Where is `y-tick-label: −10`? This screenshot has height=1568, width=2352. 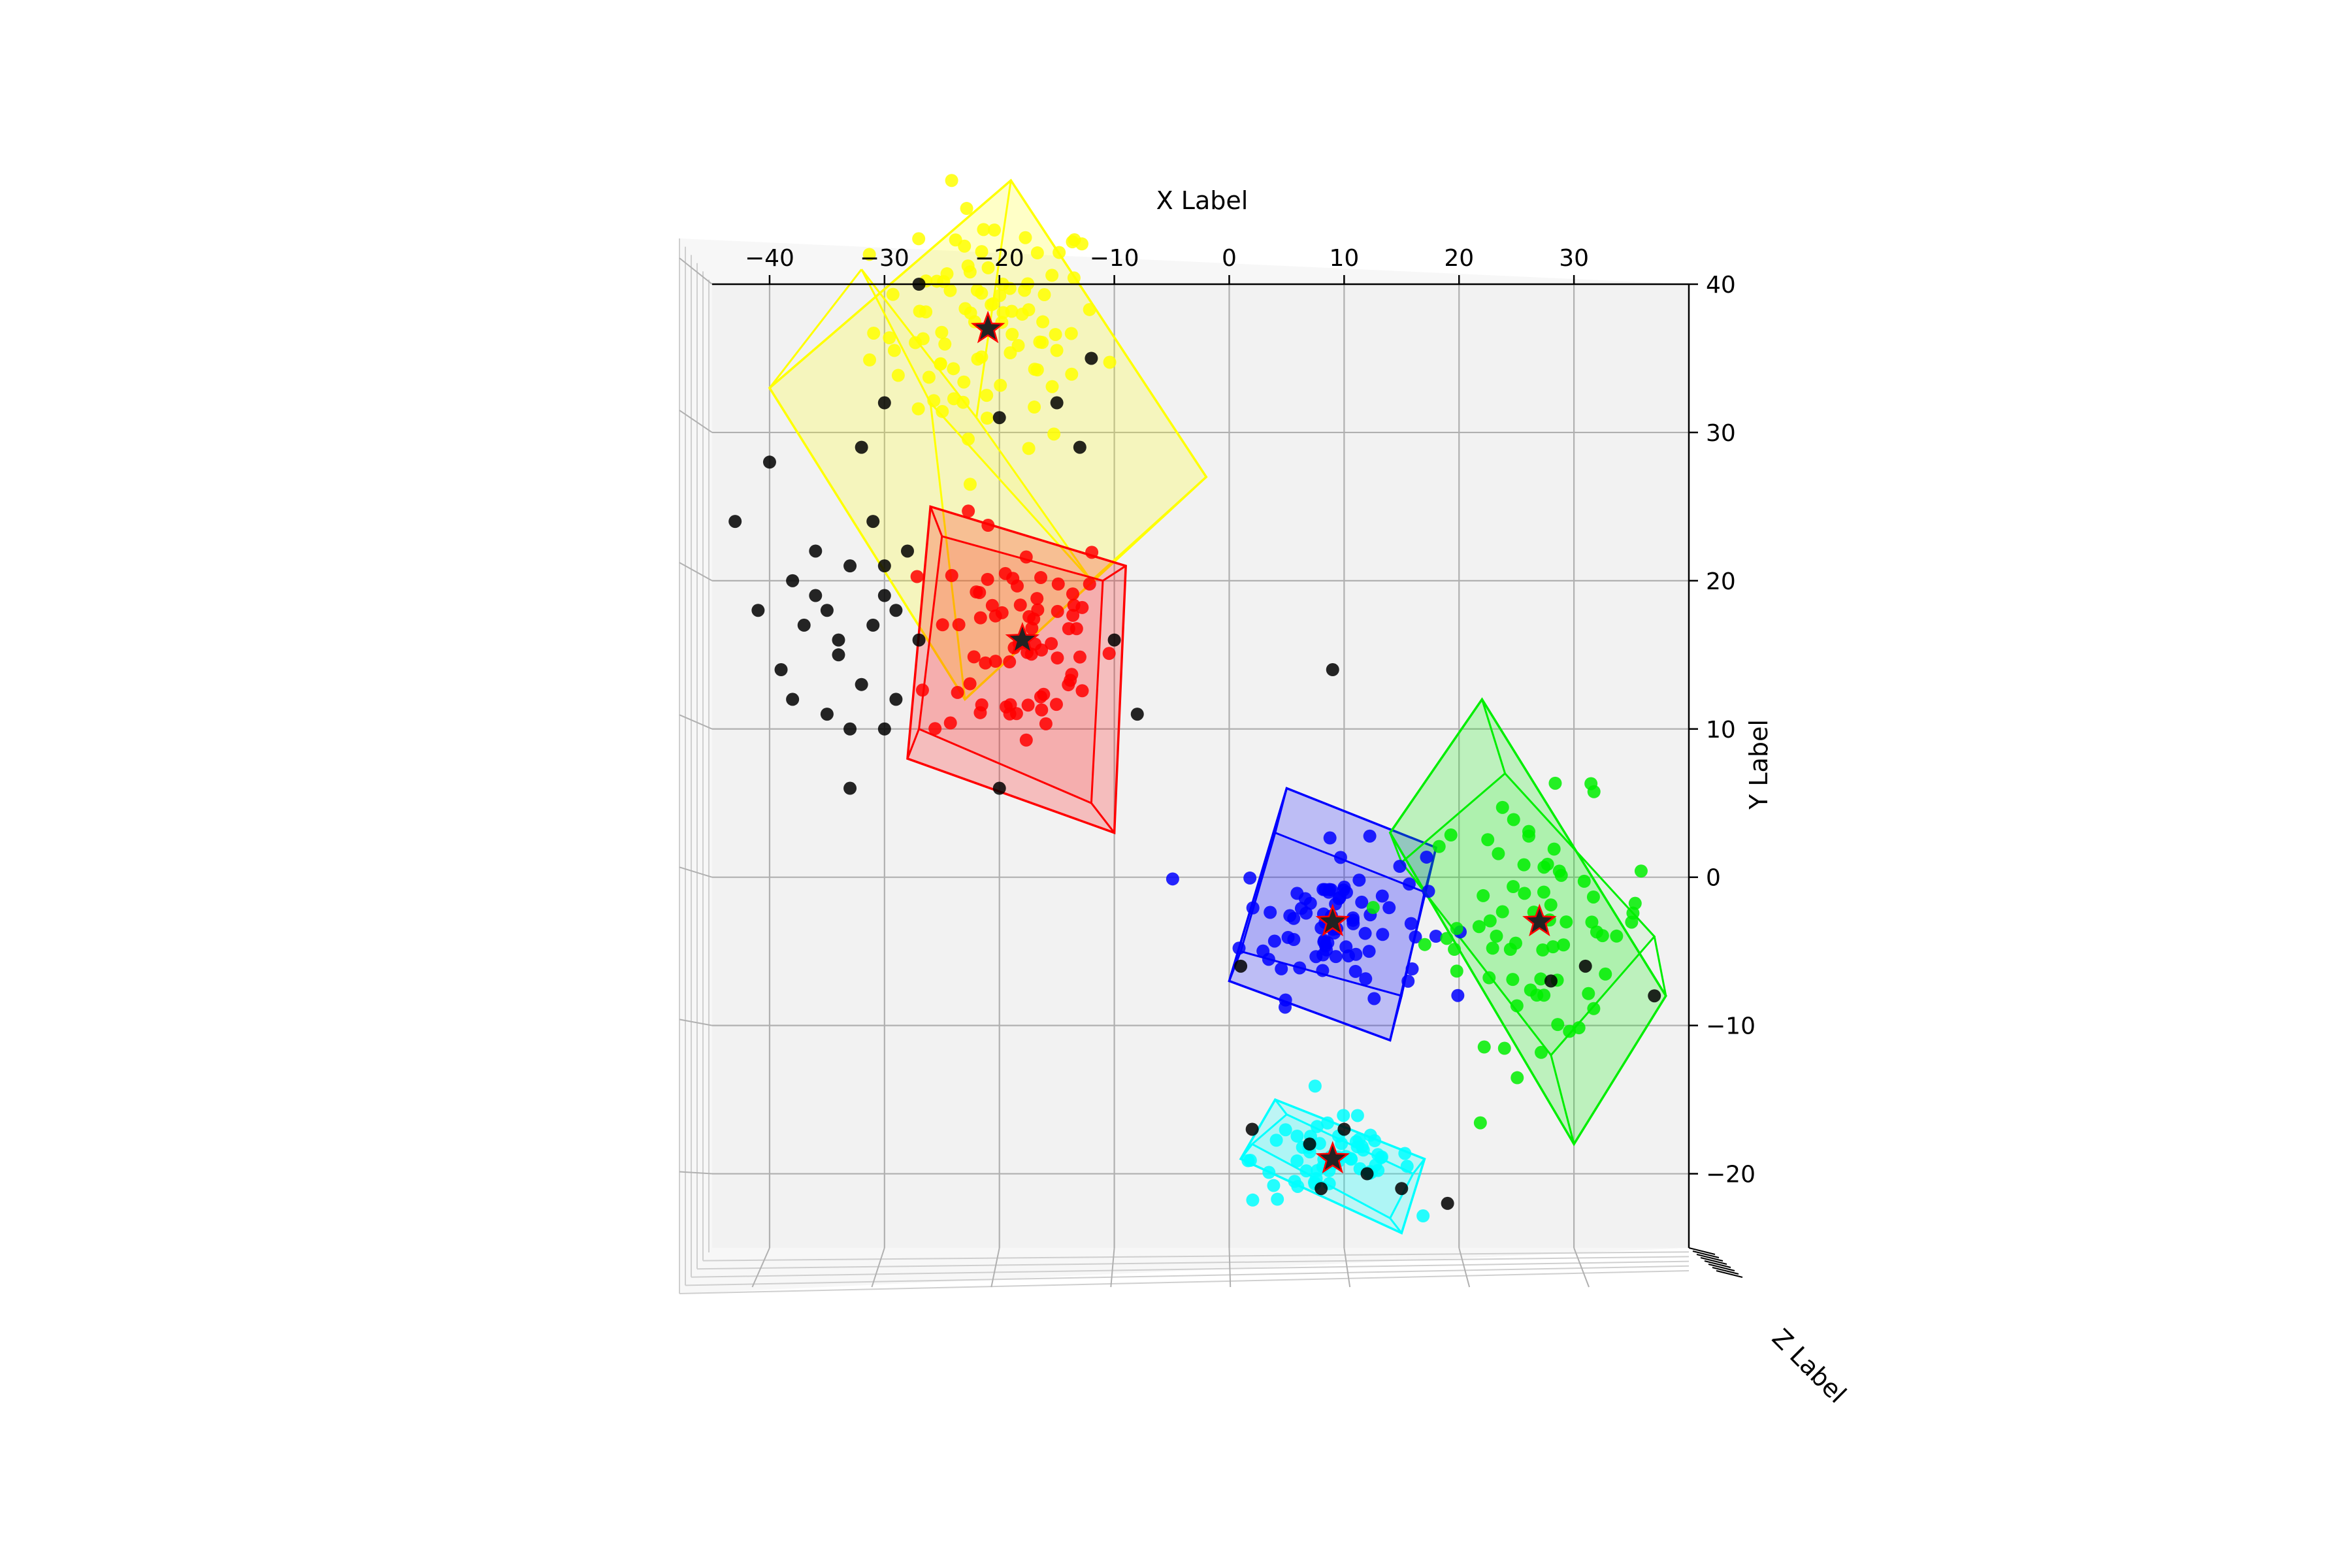 y-tick-label: −10 is located at coordinates (1731, 1026).